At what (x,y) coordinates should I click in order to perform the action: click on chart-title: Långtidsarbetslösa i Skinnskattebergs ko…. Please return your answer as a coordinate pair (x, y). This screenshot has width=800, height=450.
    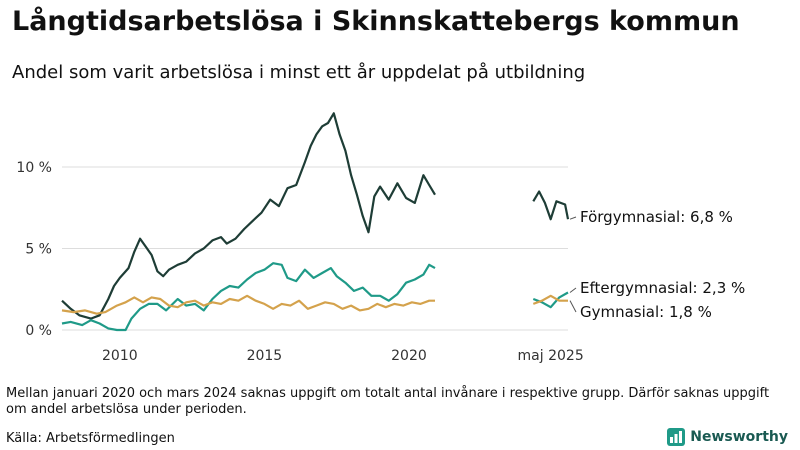
    Looking at the image, I should click on (376, 21).